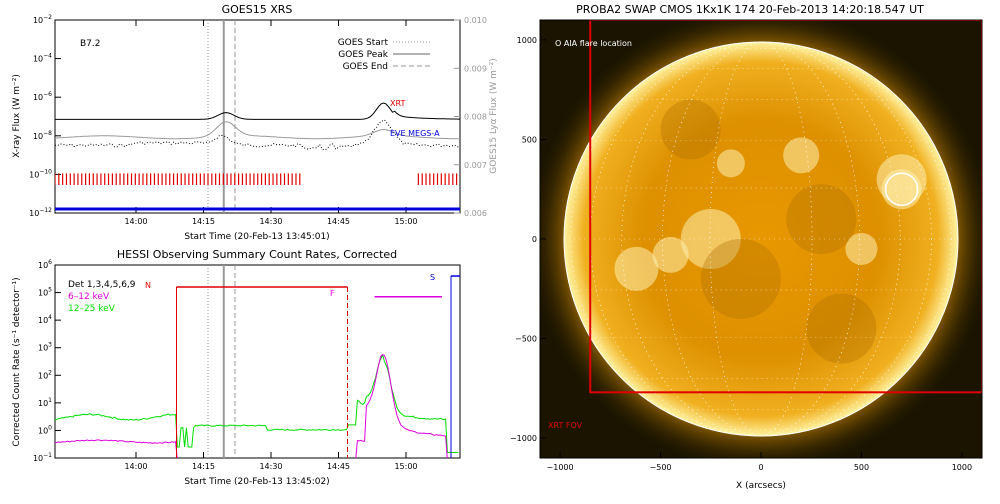  Describe the element at coordinates (221, 361) in the screenshot. I see `hessi-event-lines` at that location.